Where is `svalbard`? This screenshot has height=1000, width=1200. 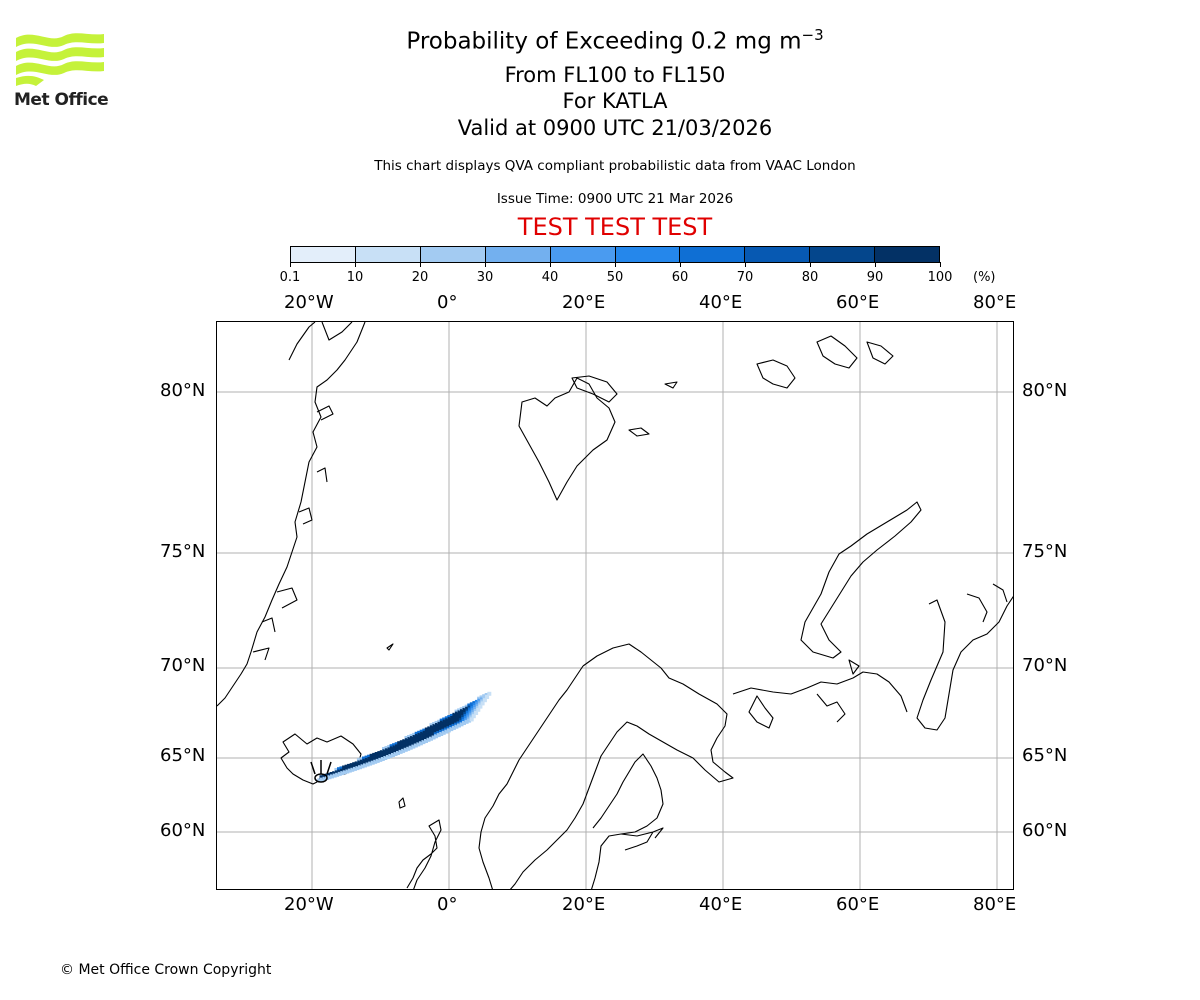 svalbard is located at coordinates (567, 439).